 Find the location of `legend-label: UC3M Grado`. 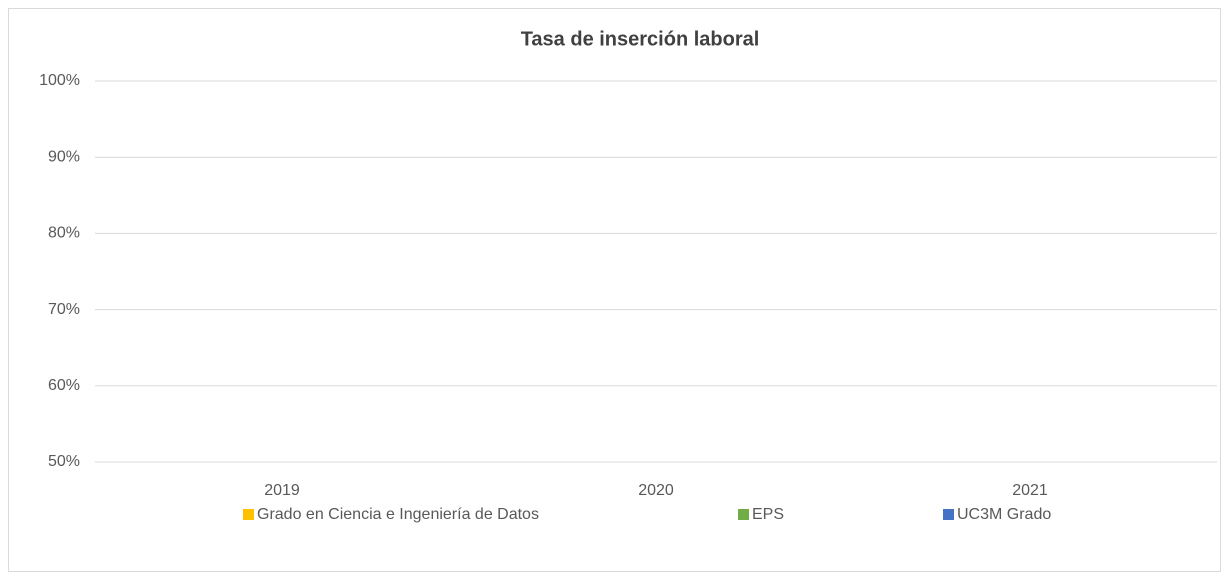

legend-label: UC3M Grado is located at coordinates (1004, 514).